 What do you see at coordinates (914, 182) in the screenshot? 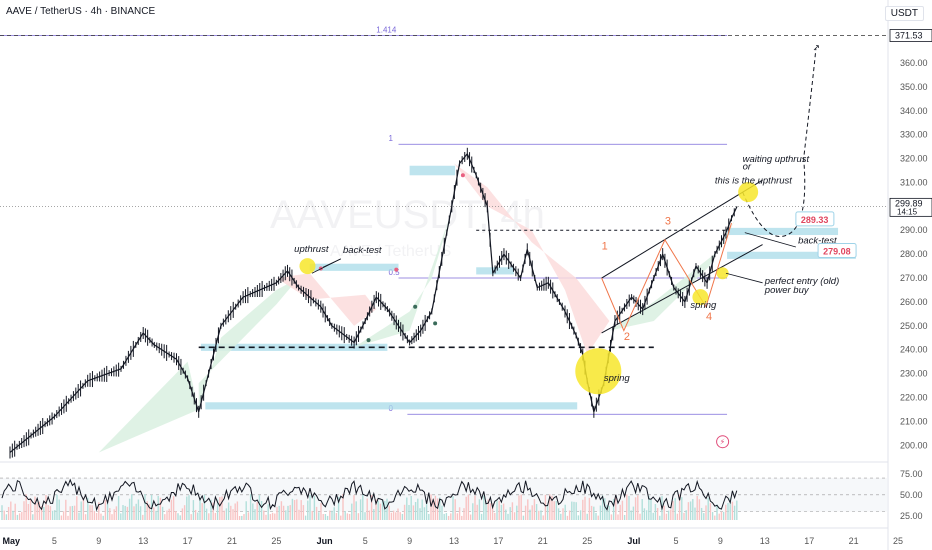
I see `price-tick-label: 310.00` at bounding box center [914, 182].